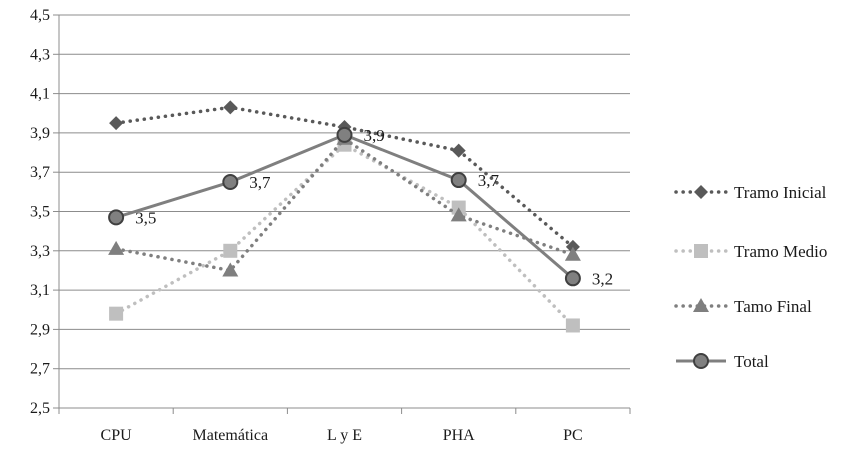 The width and height of the screenshot is (857, 459). I want to click on legend-label: Tramo Inicial, so click(780, 192).